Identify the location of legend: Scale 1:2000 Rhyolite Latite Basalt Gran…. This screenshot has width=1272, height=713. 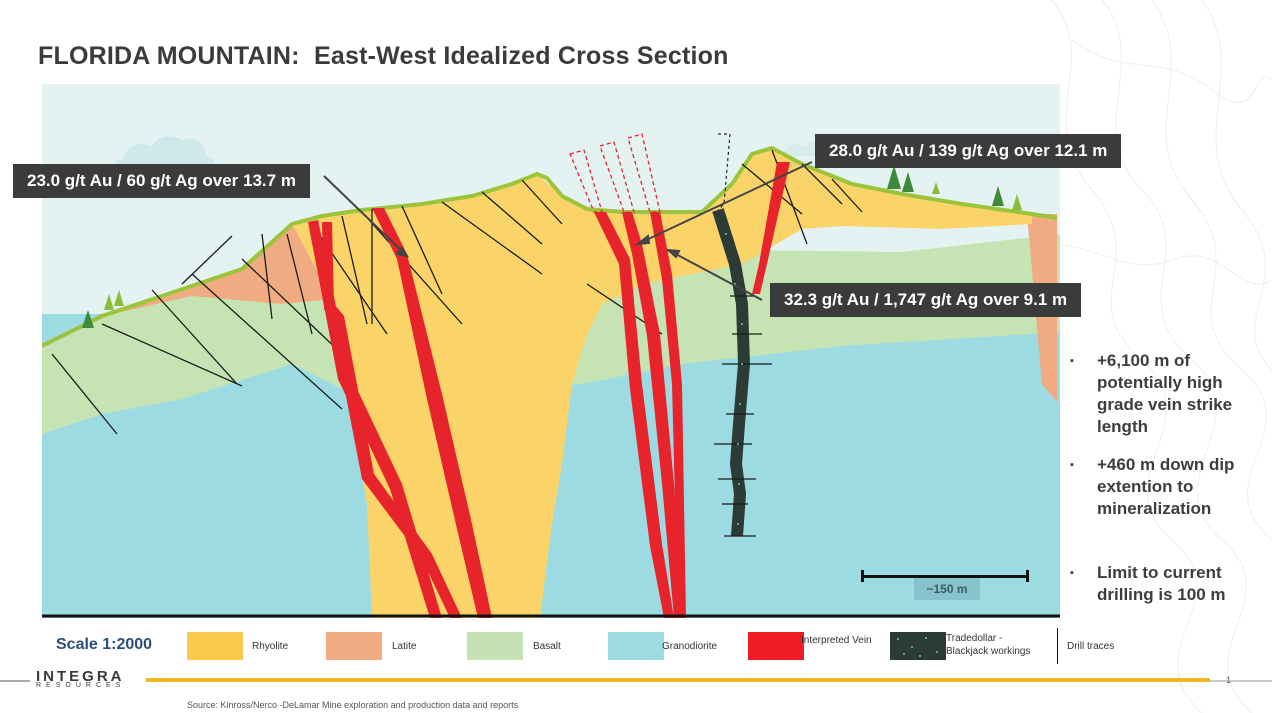
(636, 646).